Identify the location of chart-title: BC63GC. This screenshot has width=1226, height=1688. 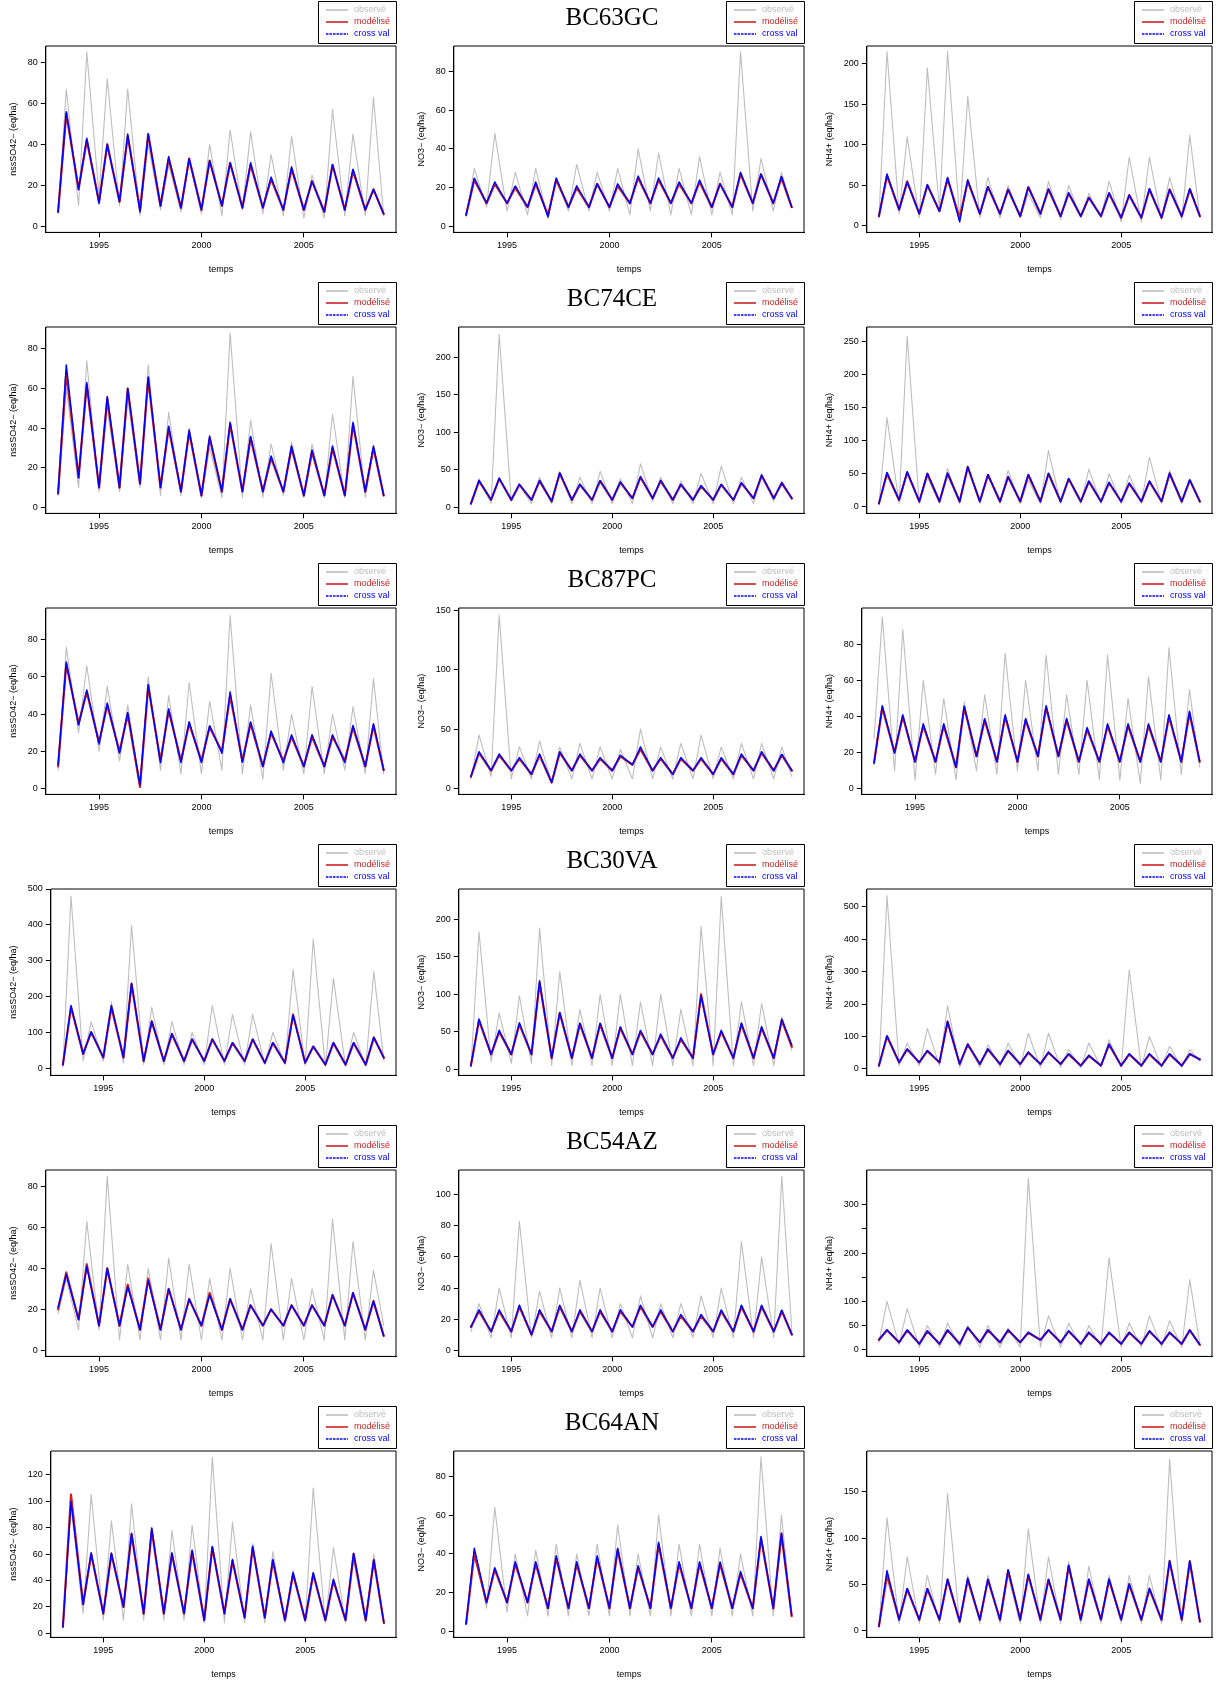
(612, 16).